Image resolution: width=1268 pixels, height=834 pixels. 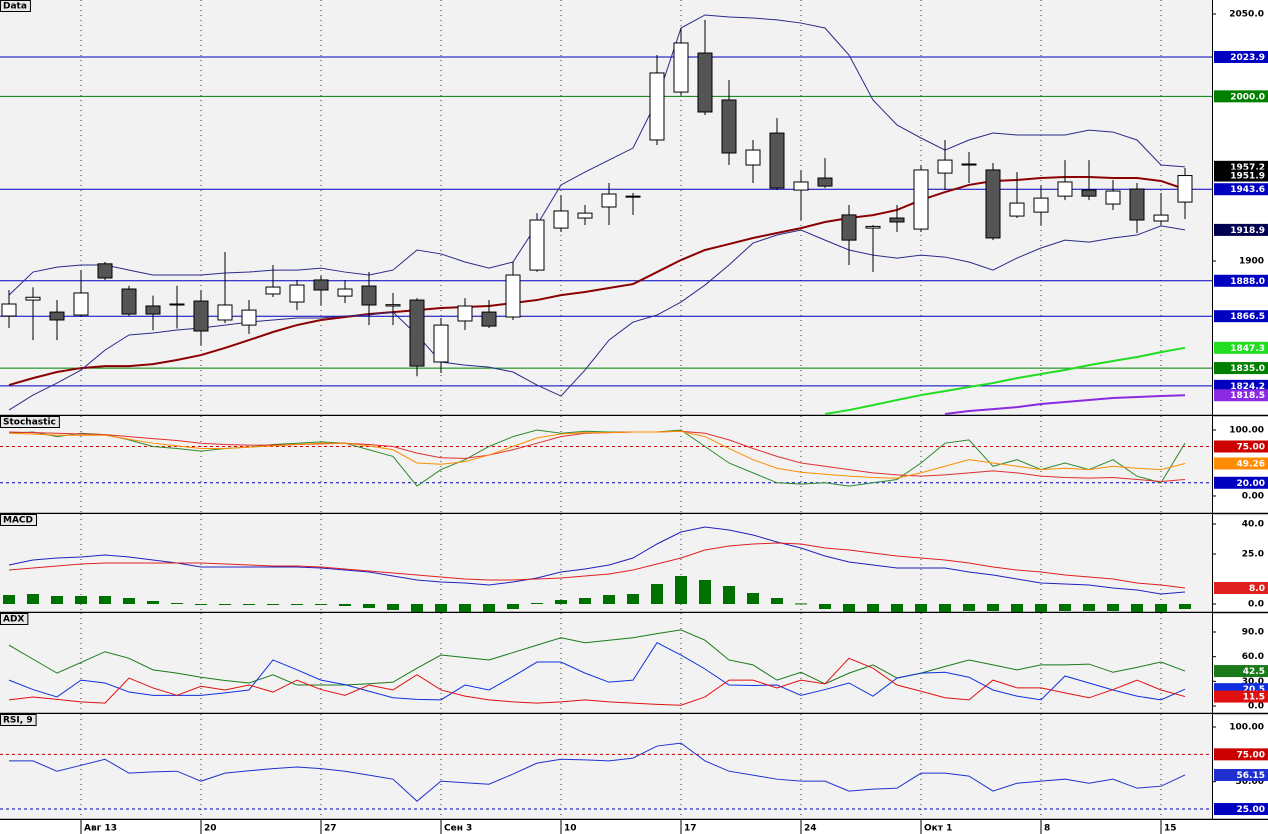 What do you see at coordinates (1253, 525) in the screenshot?
I see `y-tick-label: 40.0` at bounding box center [1253, 525].